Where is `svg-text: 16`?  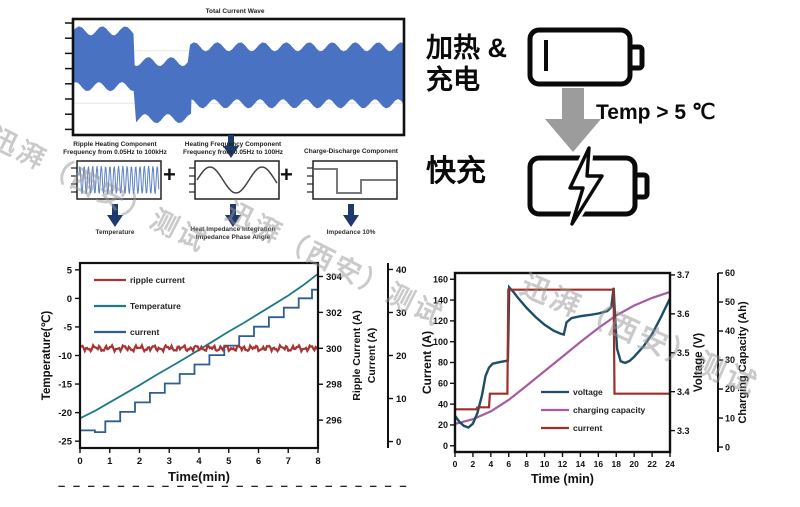
svg-text: 16 is located at coordinates (599, 464).